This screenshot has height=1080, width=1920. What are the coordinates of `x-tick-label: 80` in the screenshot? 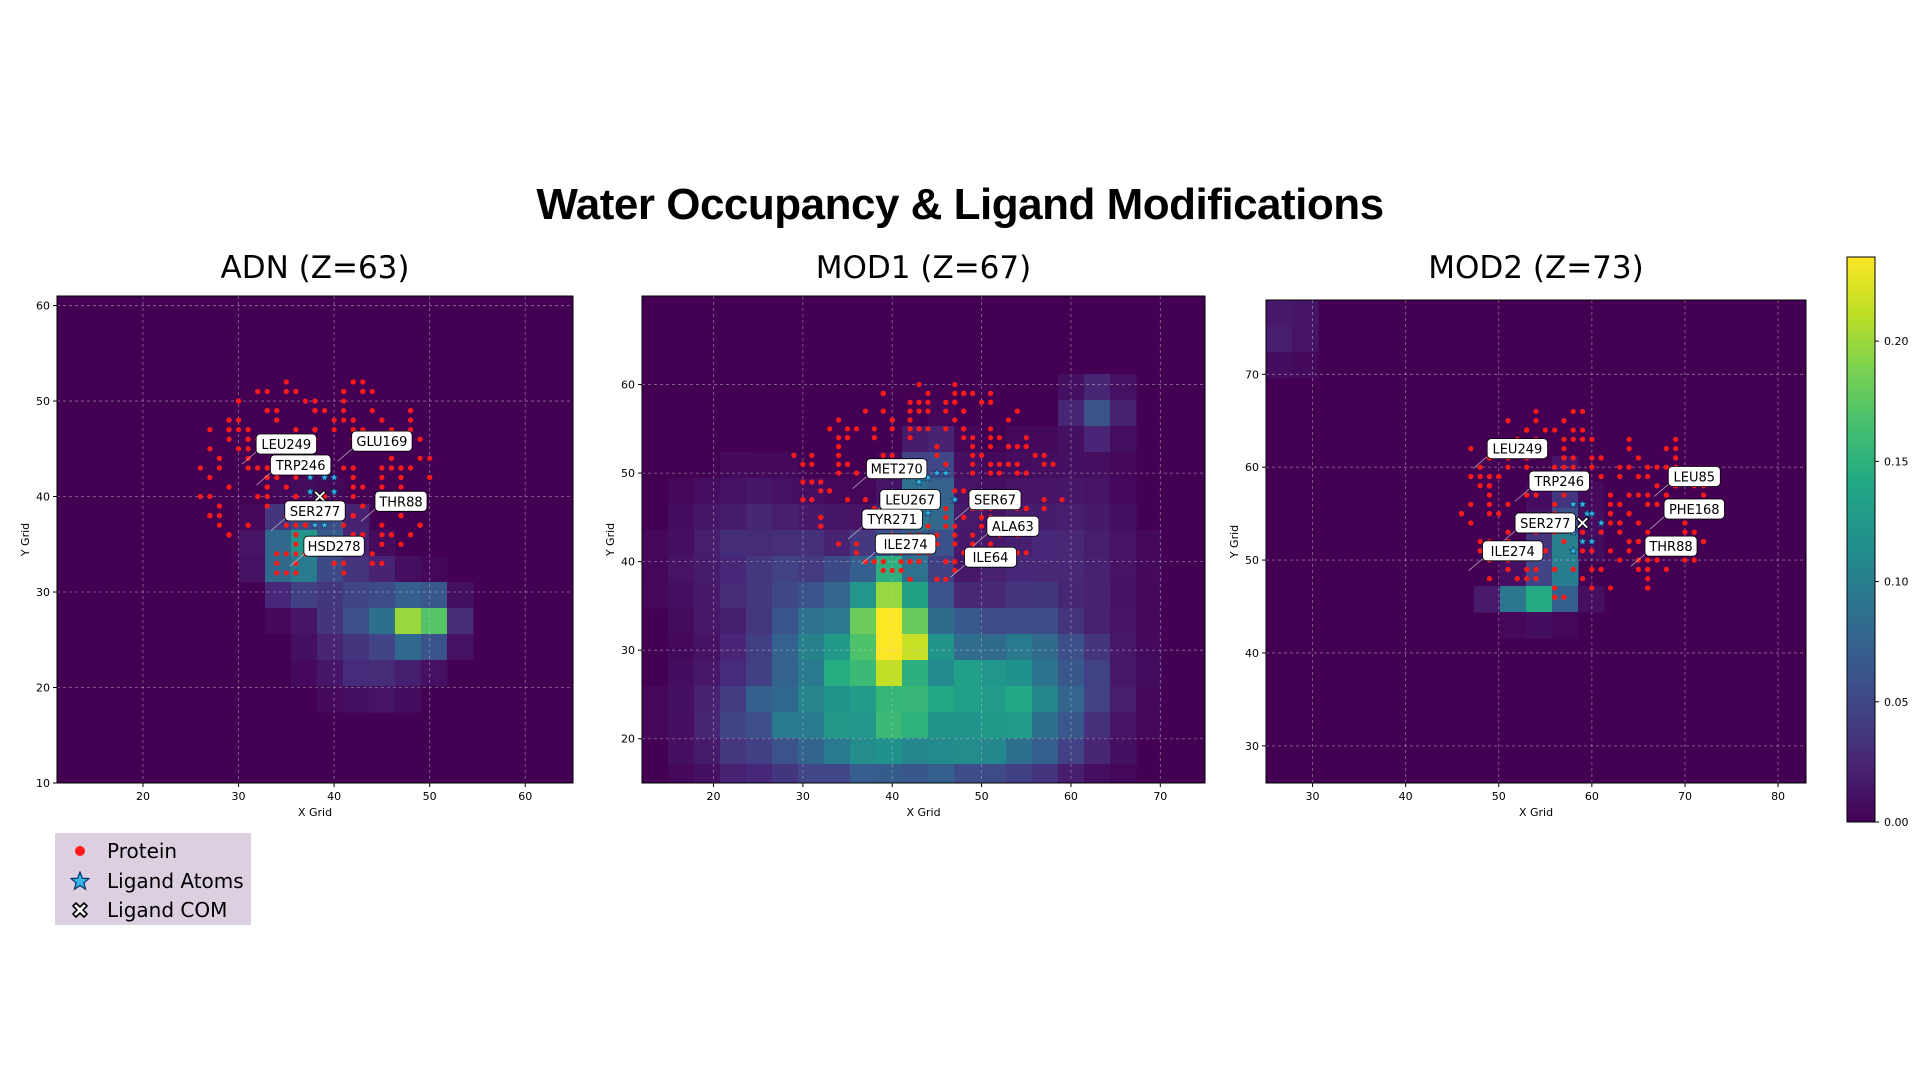 It's located at (1778, 796).